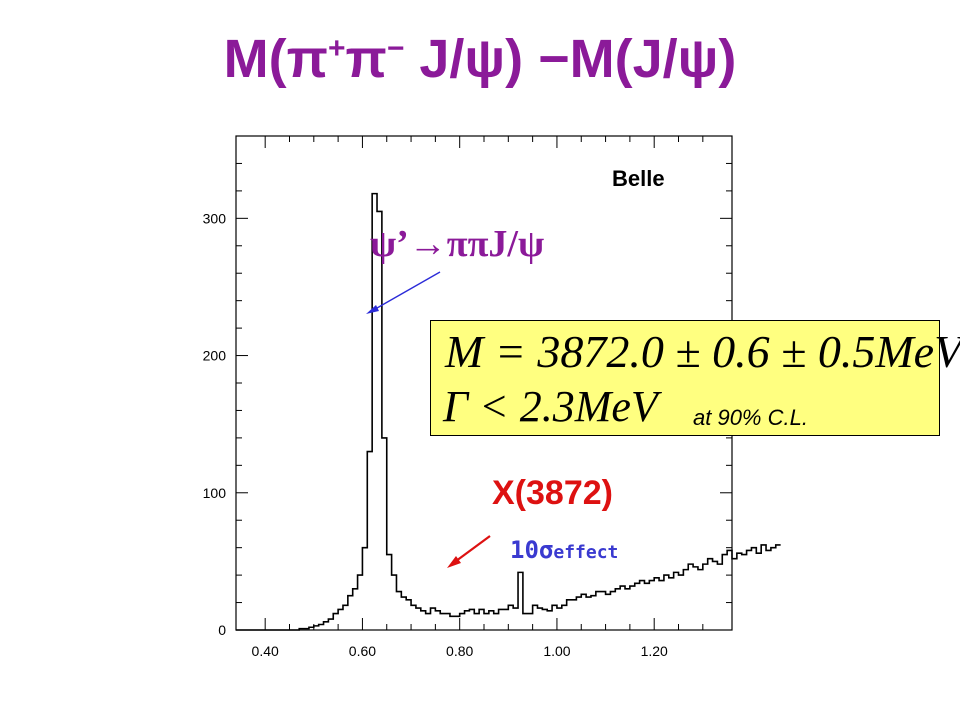 The image size is (960, 720). Describe the element at coordinates (454, 562) in the screenshot. I see `x-state-arrowhead` at that location.